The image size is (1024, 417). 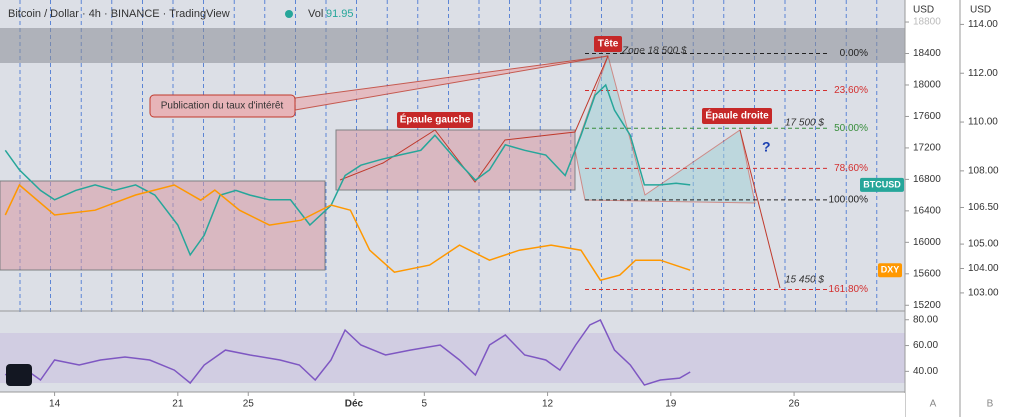 What do you see at coordinates (983, 293) in the screenshot?
I see `y2-tick-label: 103.00` at bounding box center [983, 293].